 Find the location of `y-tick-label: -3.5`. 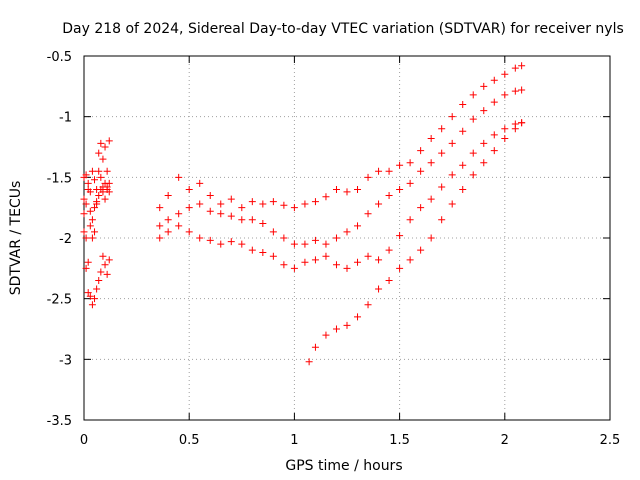

y-tick-label: -3.5 is located at coordinates (59, 421).